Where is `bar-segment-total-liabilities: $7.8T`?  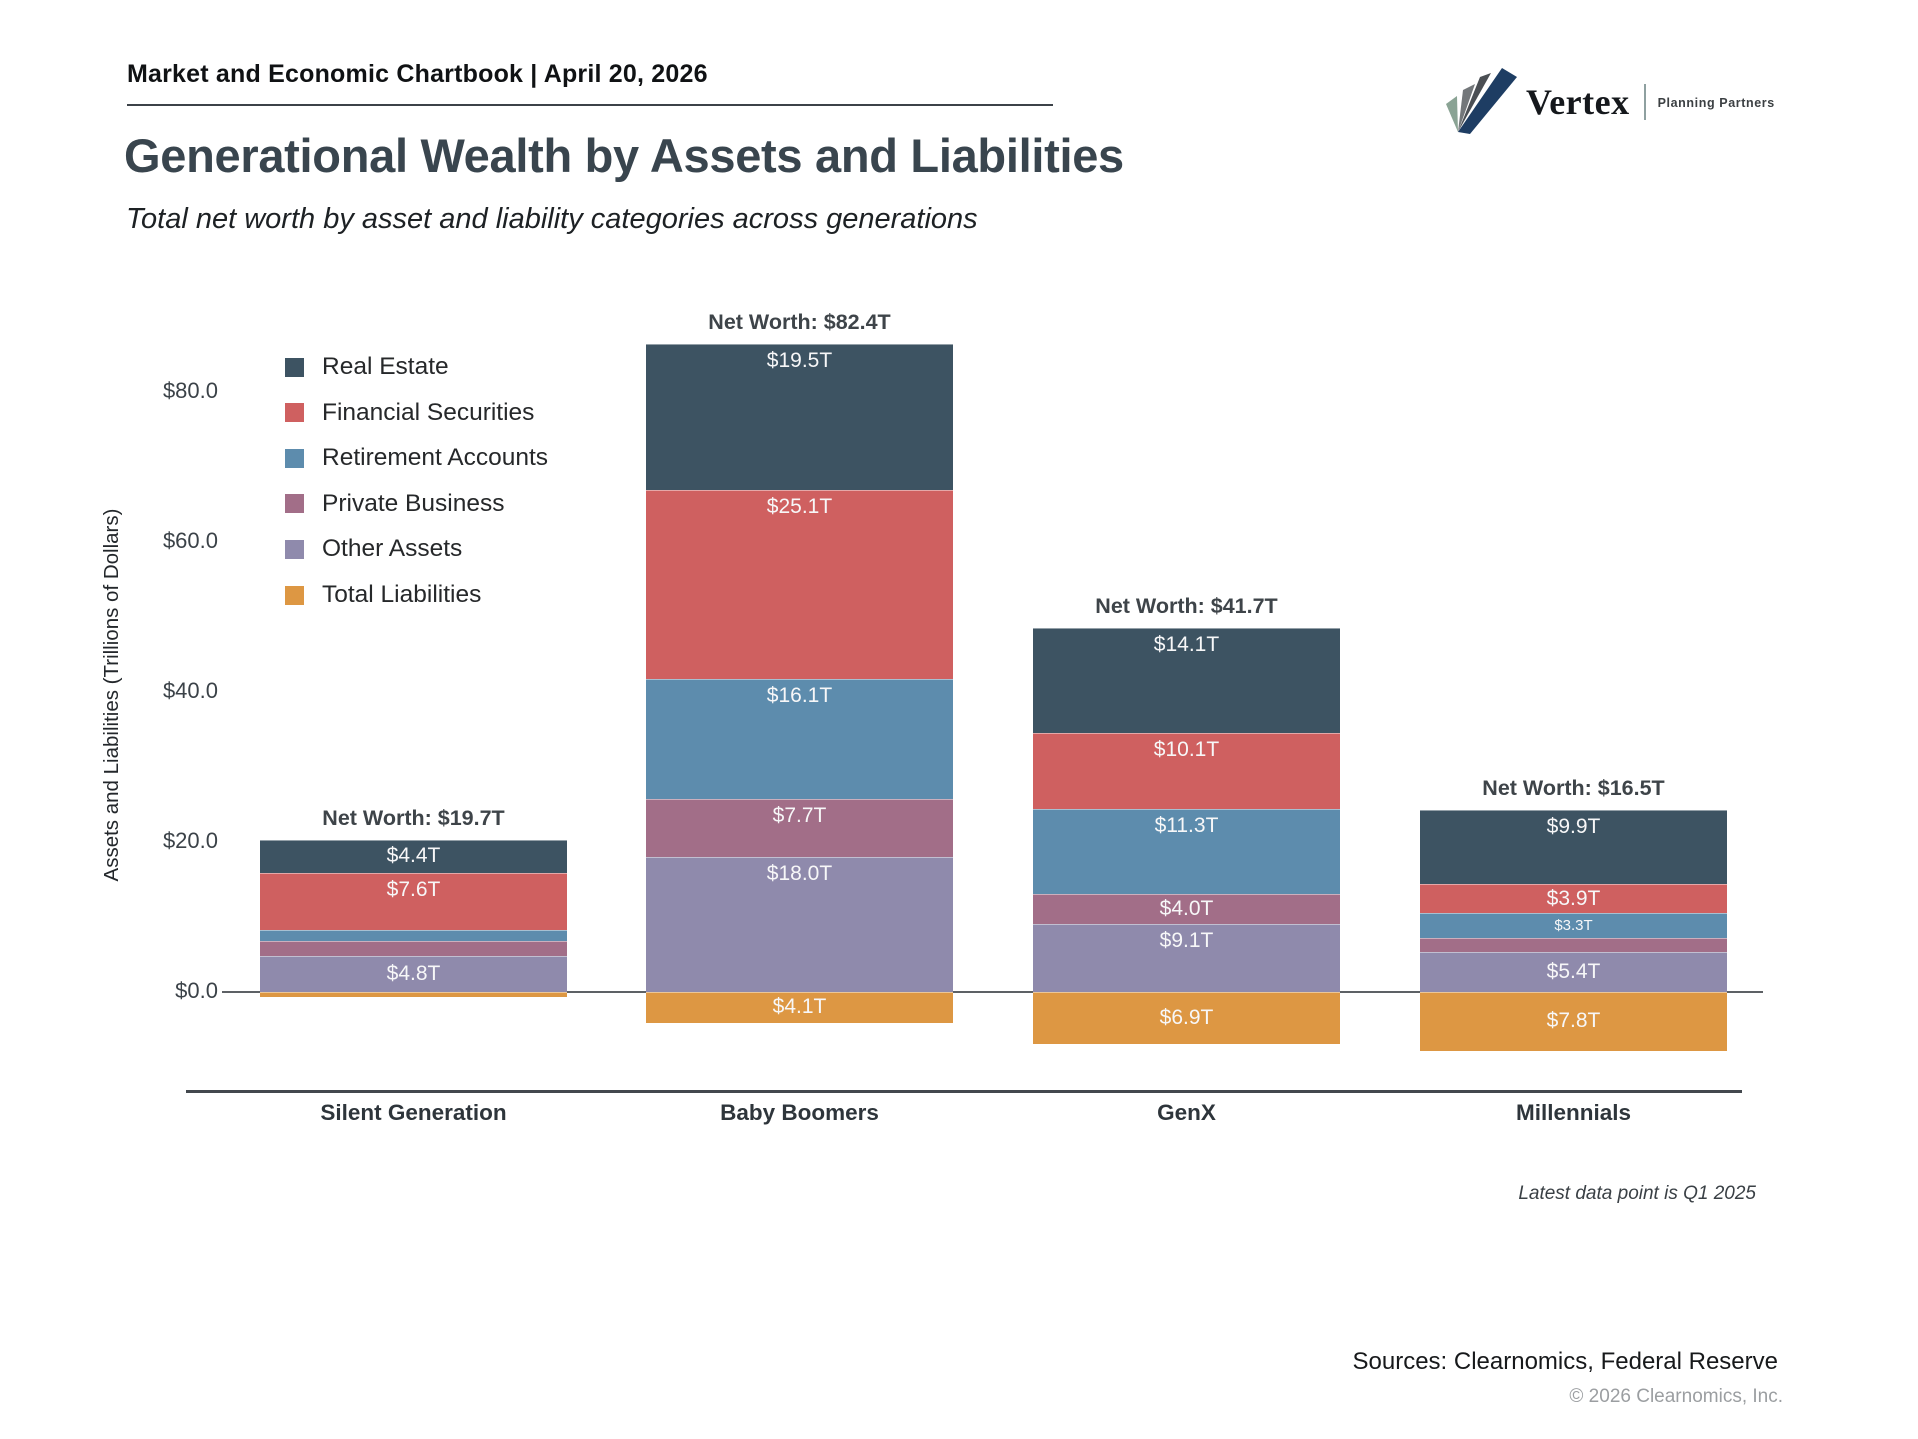 bar-segment-total-liabilities: $7.8T is located at coordinates (1573, 1021).